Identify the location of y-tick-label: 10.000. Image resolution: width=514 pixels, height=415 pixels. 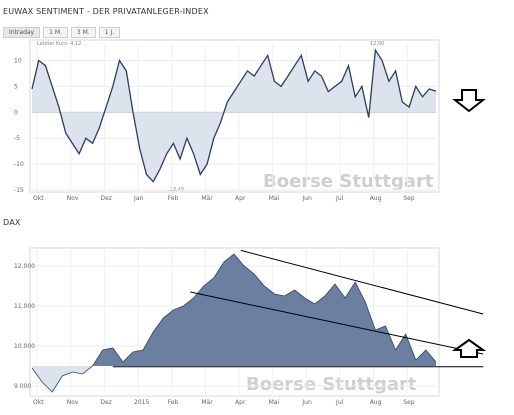
(24, 346).